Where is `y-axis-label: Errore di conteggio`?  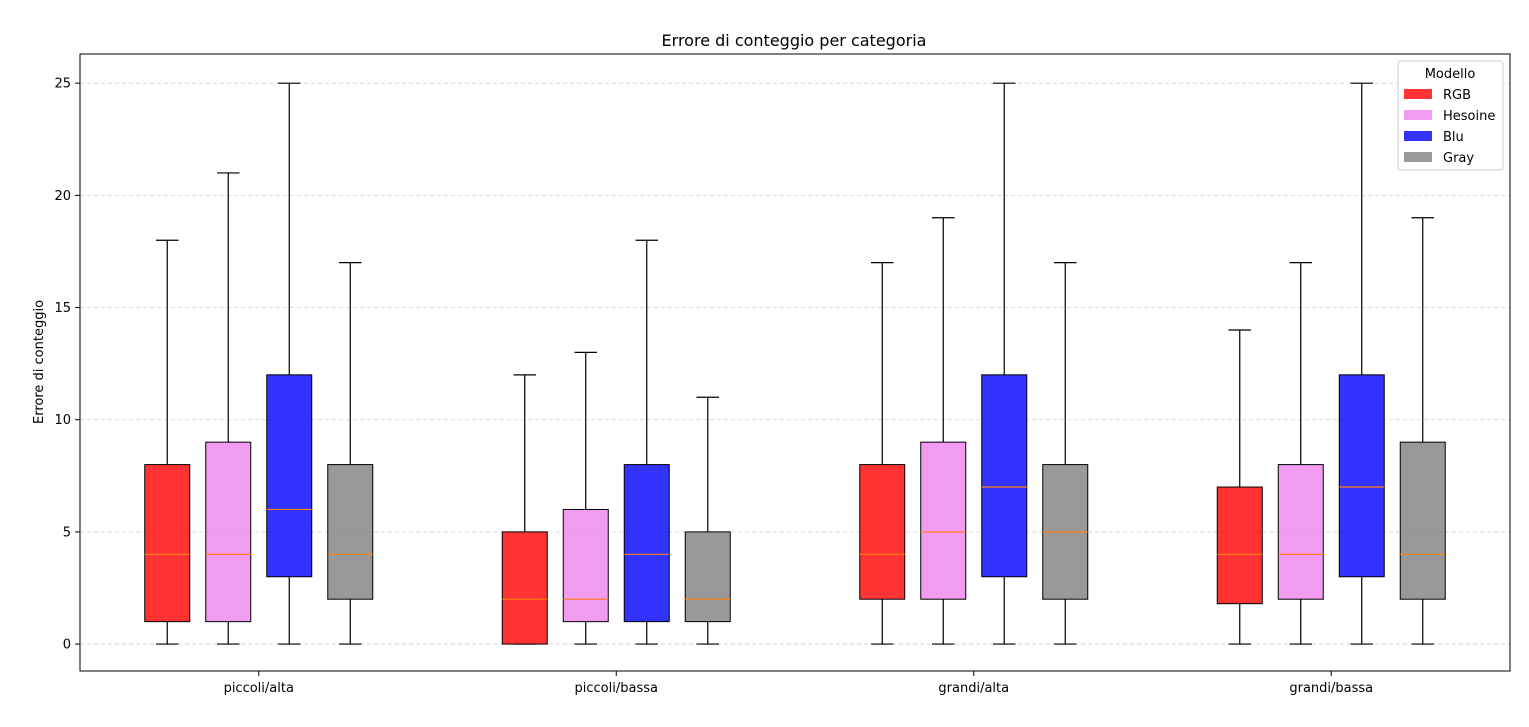
y-axis-label: Errore di conteggio is located at coordinates (39, 362).